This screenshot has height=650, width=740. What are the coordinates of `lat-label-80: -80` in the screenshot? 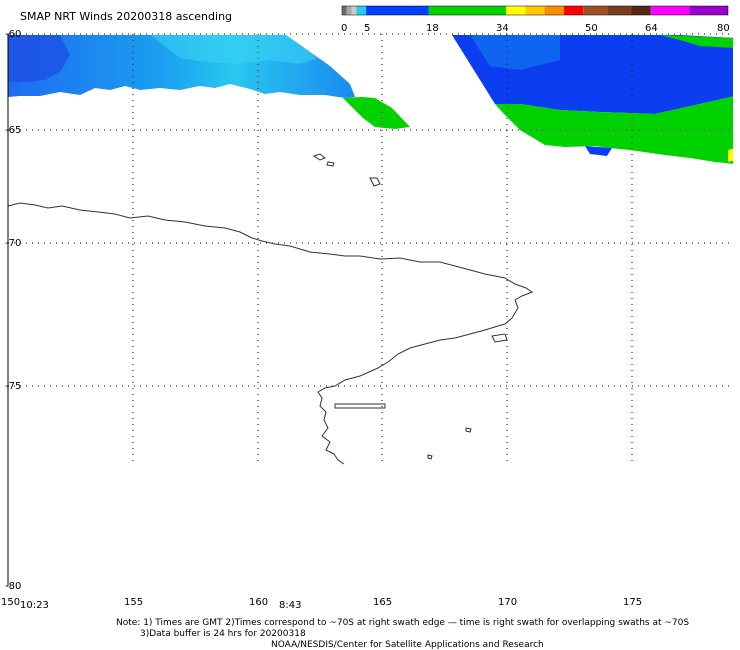 It's located at (13, 586).